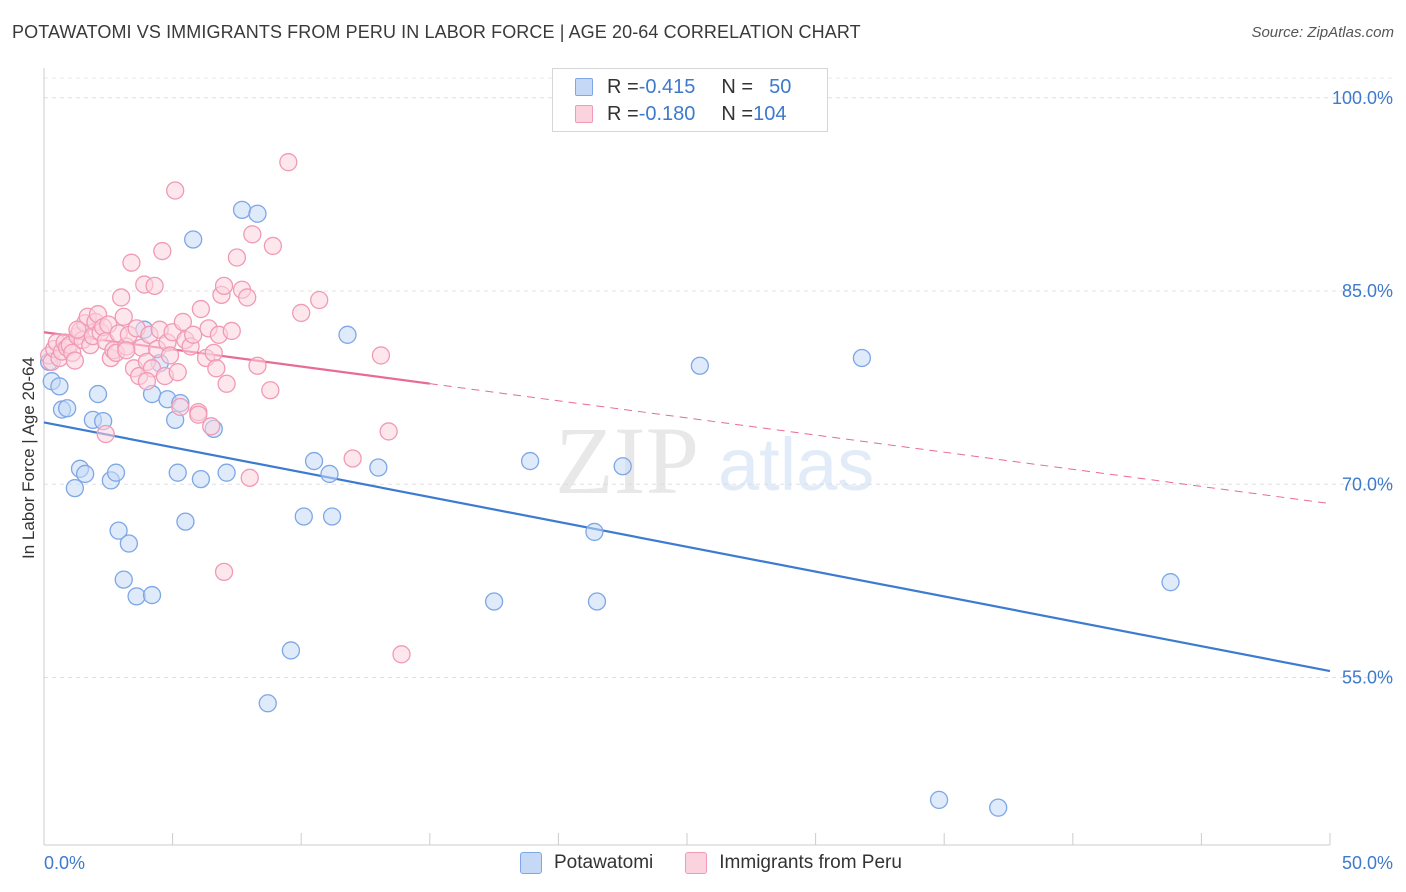  What do you see at coordinates (584, 114) in the screenshot?
I see `legend-swatch-peru` at bounding box center [584, 114].